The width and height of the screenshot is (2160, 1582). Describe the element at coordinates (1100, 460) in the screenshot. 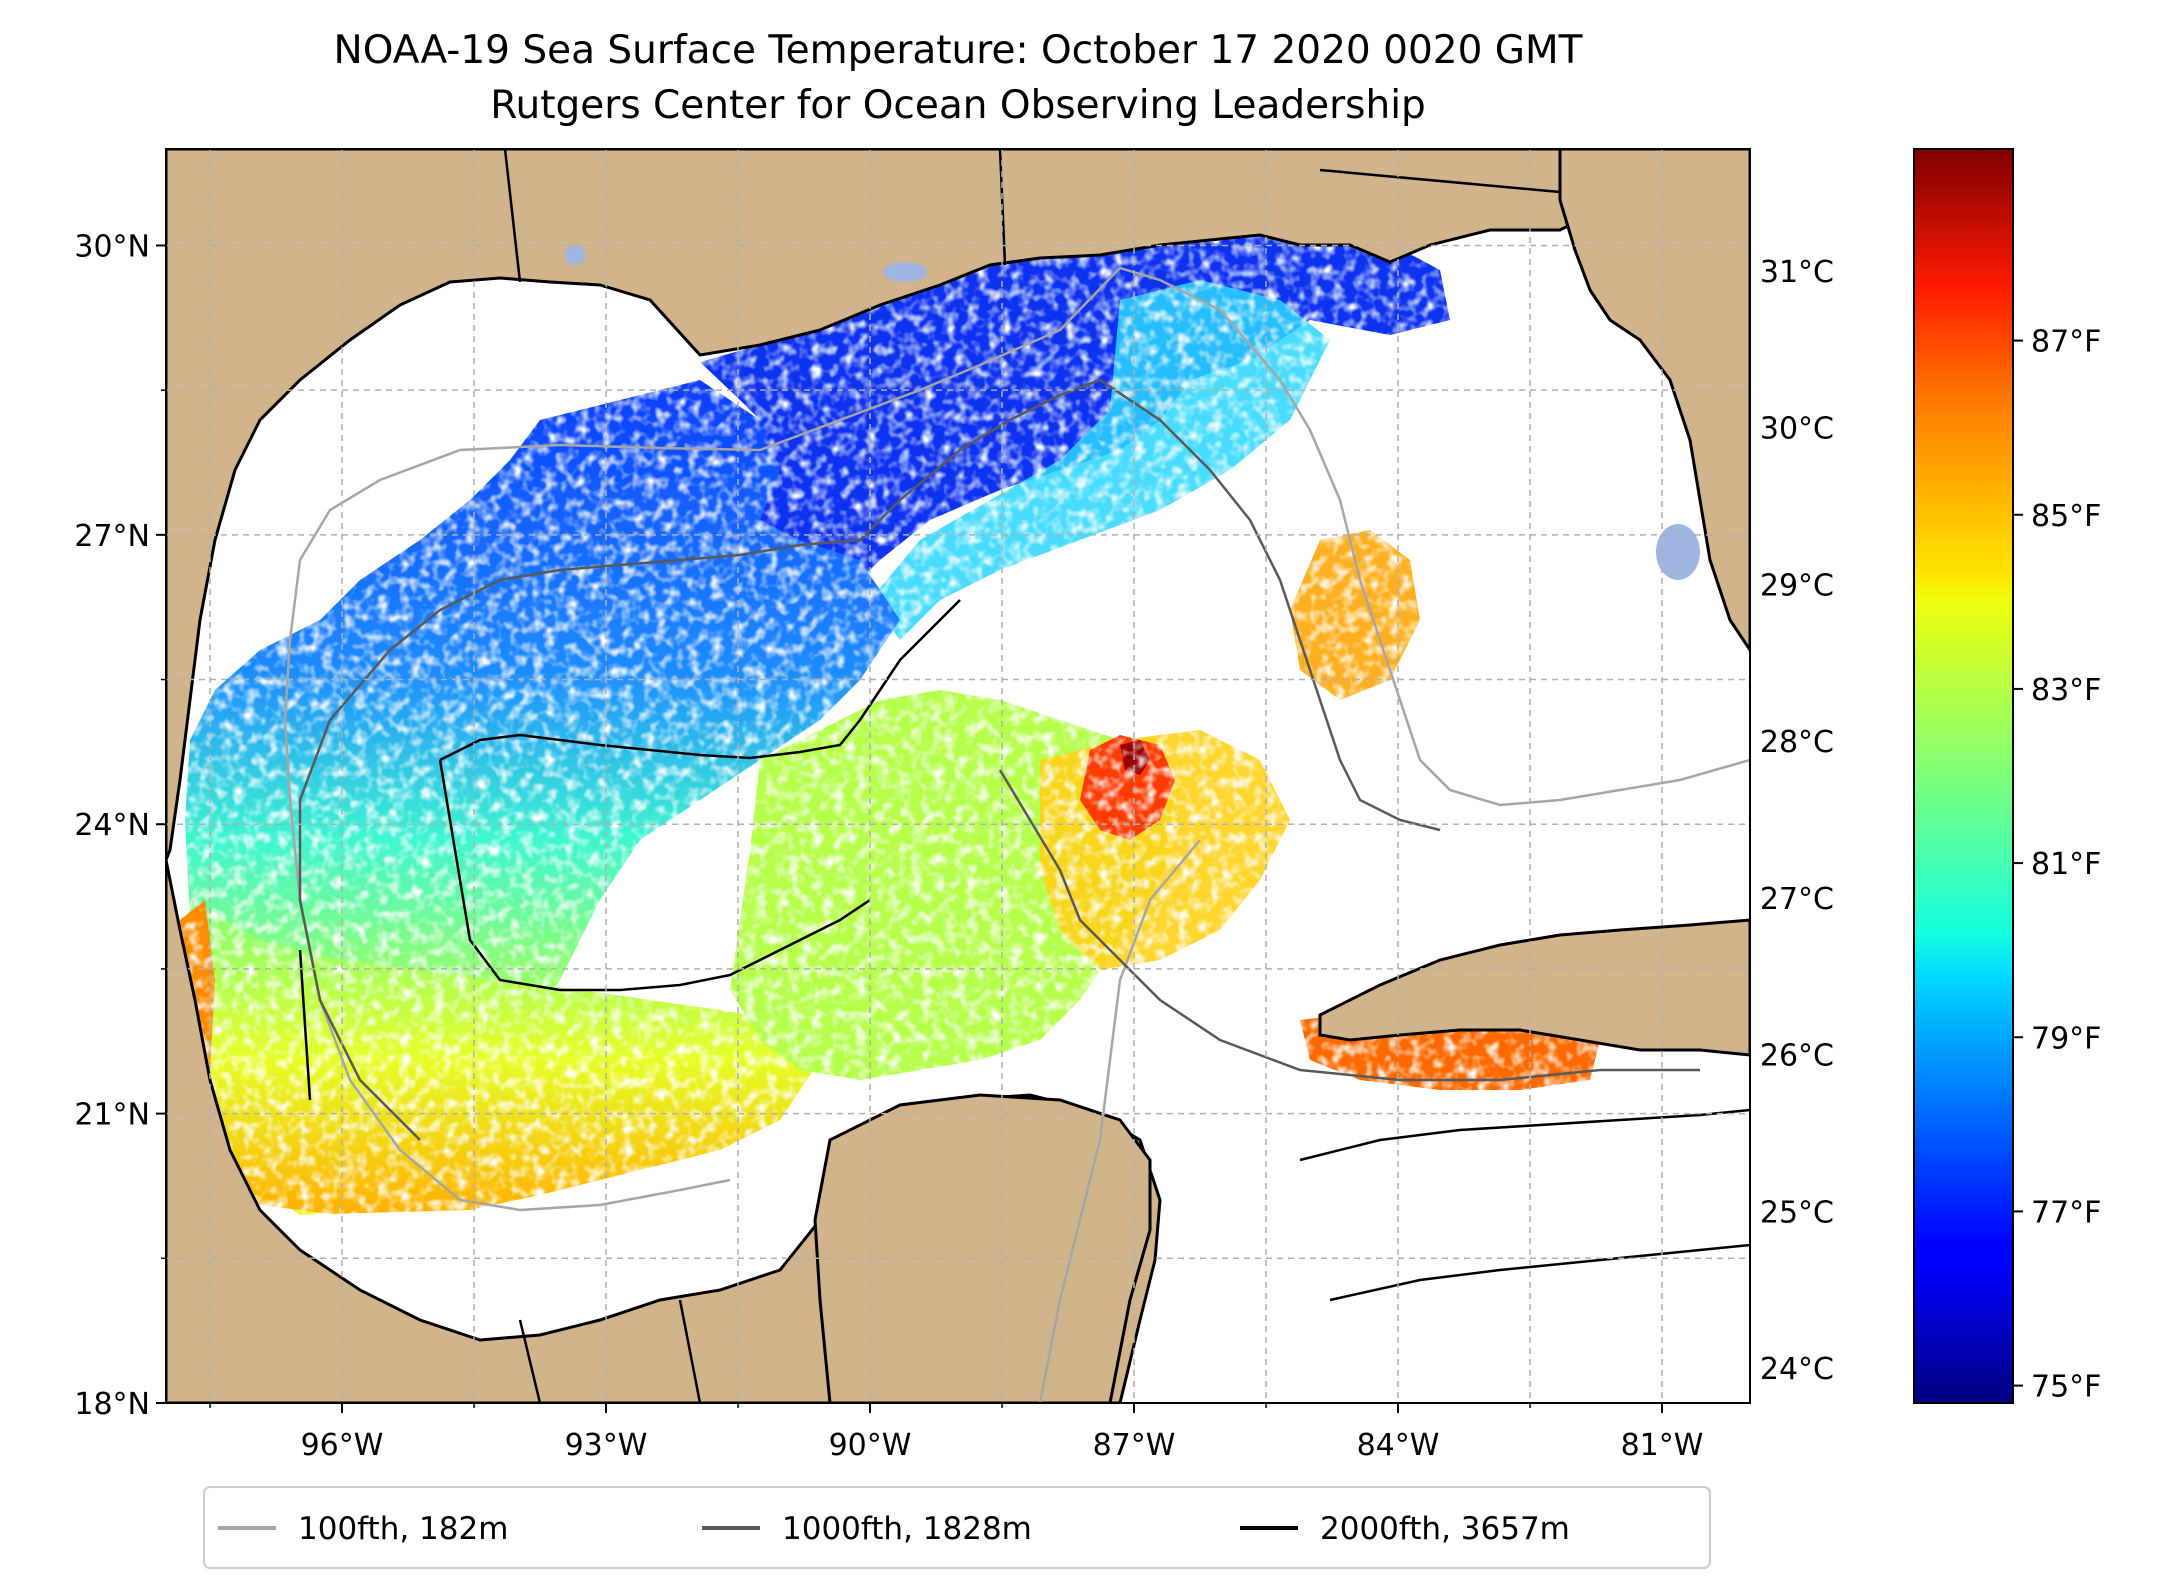

I see `sst-cyan-band` at that location.